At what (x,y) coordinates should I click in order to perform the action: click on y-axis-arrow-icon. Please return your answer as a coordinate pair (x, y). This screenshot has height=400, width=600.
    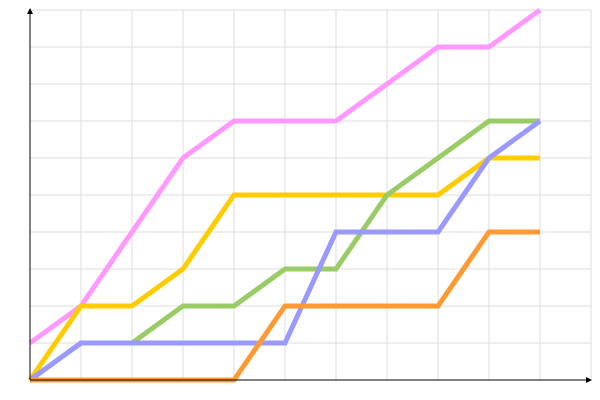
    Looking at the image, I should click on (30, 11).